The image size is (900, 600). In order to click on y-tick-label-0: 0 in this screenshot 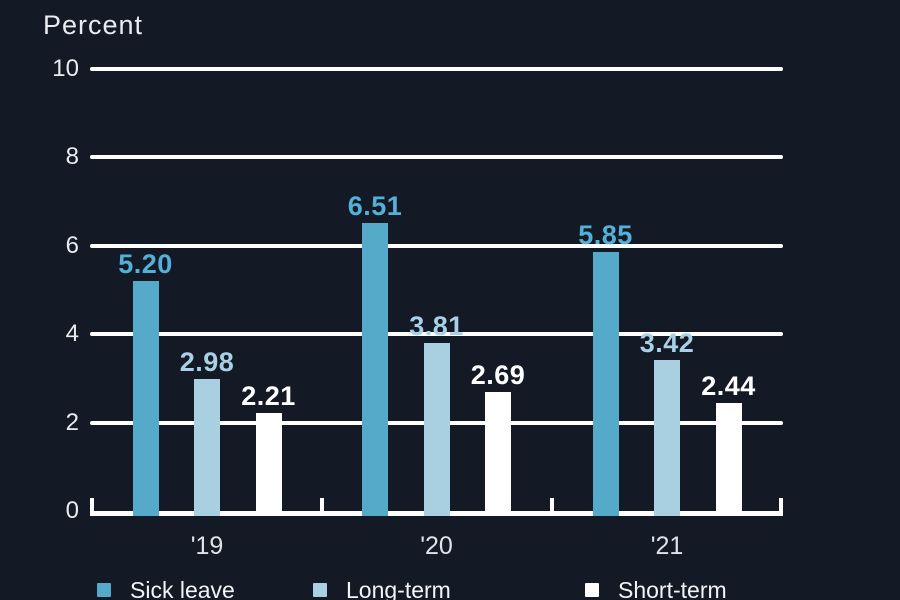, I will do `click(72, 510)`.